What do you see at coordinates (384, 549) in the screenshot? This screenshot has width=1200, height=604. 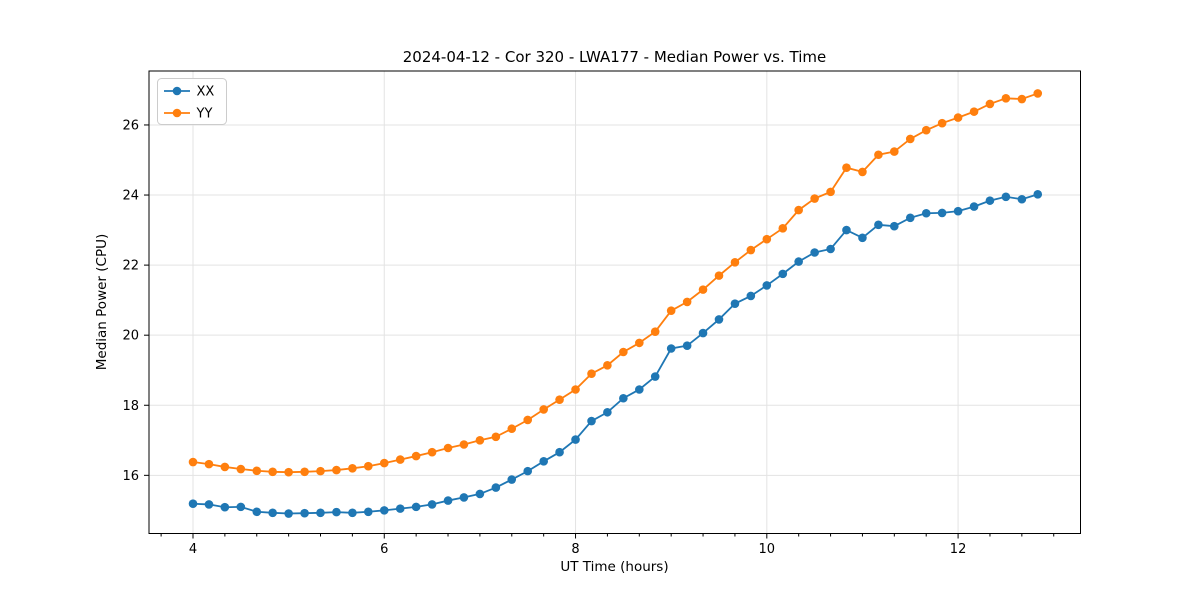 I see `x-tick-label: 6` at bounding box center [384, 549].